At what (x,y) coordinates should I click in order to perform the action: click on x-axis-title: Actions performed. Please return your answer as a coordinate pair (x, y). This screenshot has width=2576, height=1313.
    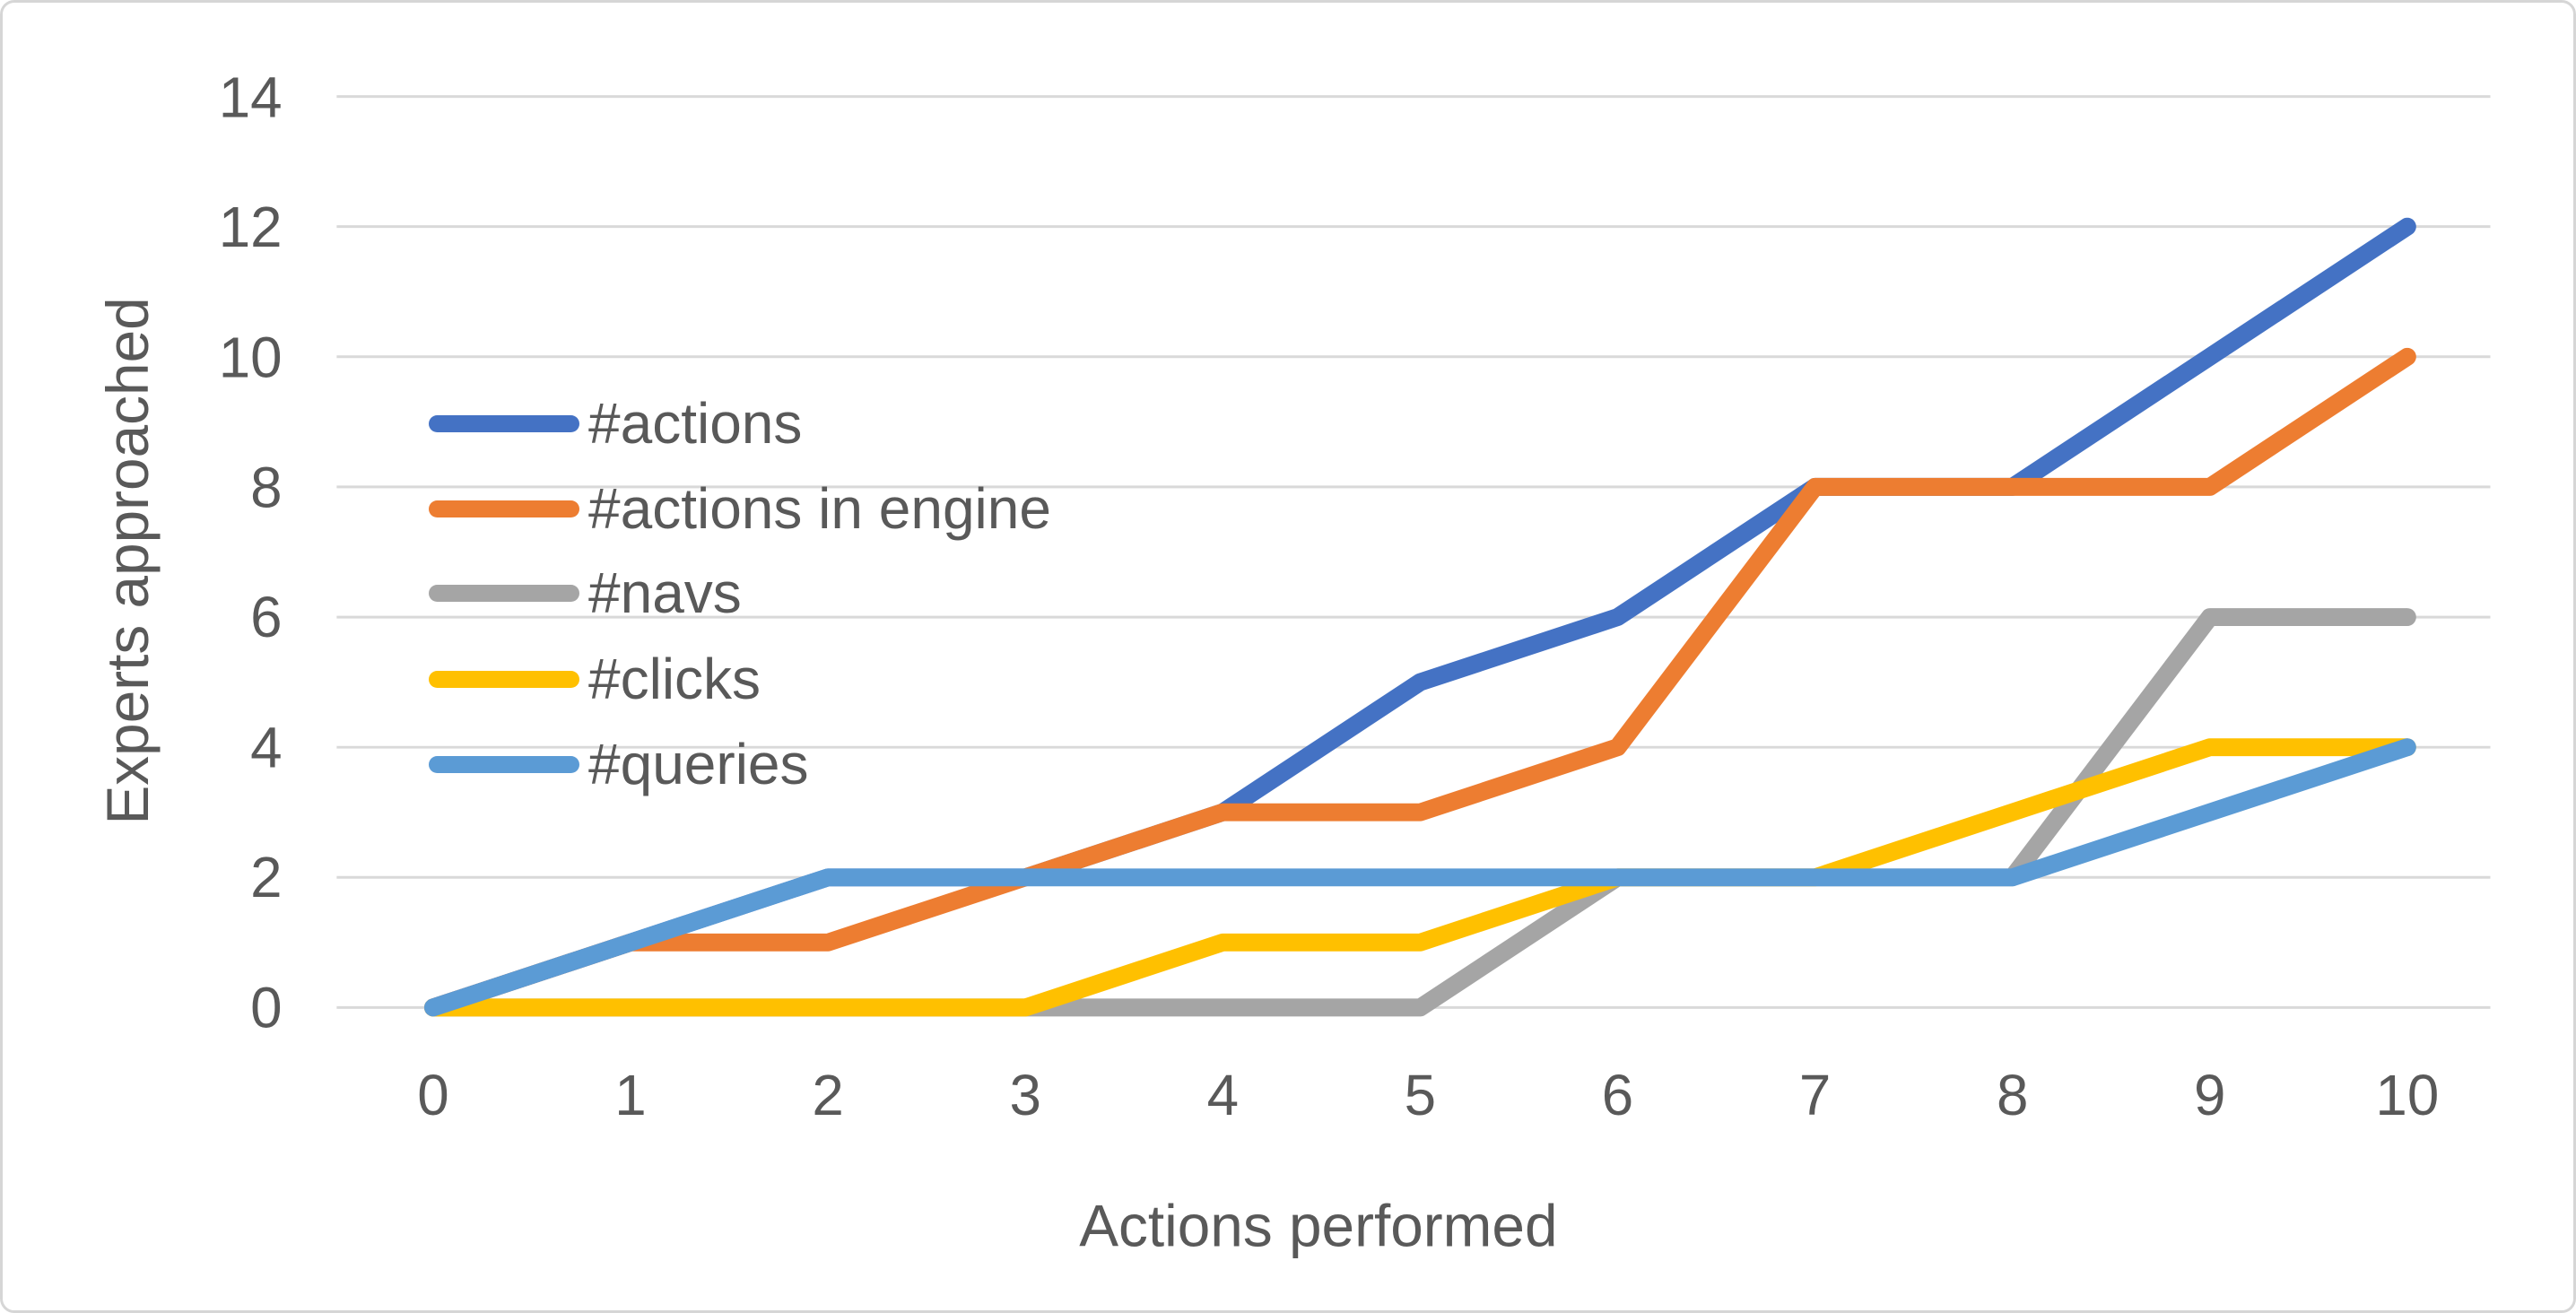
    Looking at the image, I should click on (1318, 1225).